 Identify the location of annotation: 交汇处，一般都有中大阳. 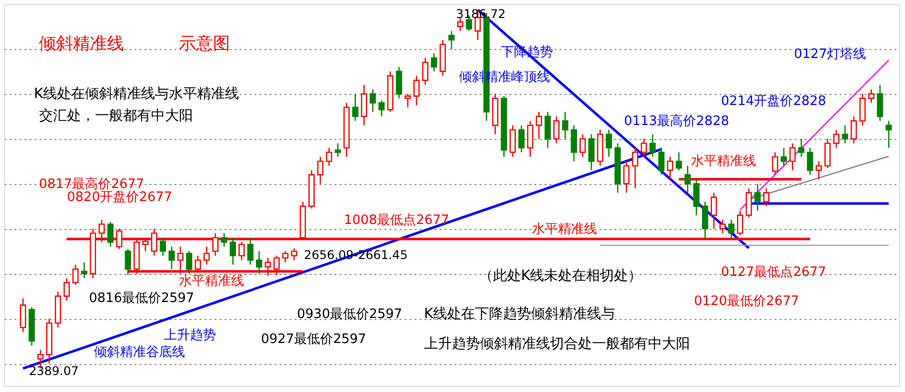
(116, 116).